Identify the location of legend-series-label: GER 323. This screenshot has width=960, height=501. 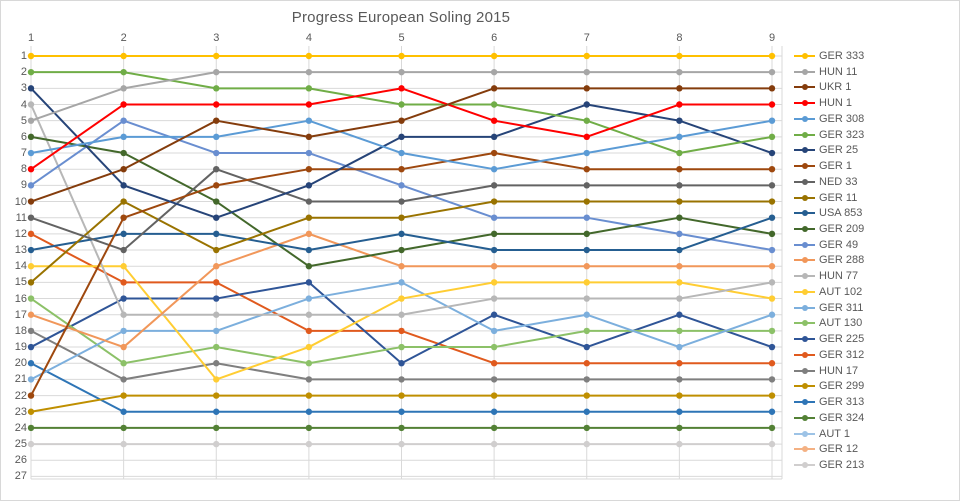
(842, 134).